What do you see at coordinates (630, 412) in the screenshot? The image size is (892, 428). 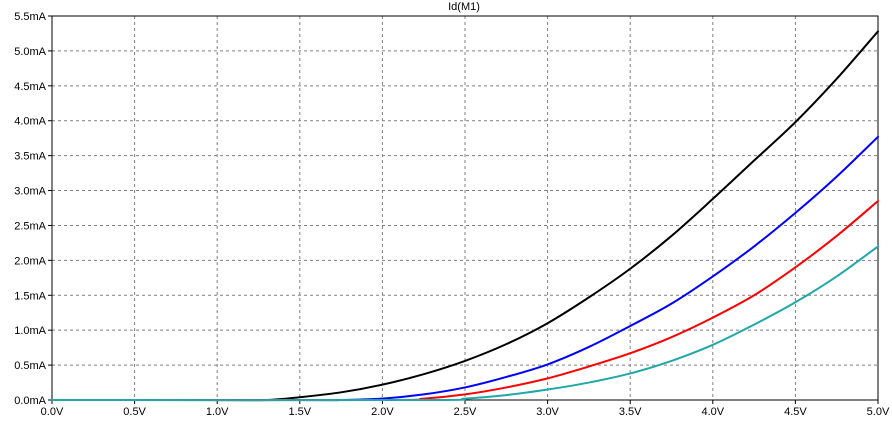 I see `x-tick-label: 3.5V` at bounding box center [630, 412].